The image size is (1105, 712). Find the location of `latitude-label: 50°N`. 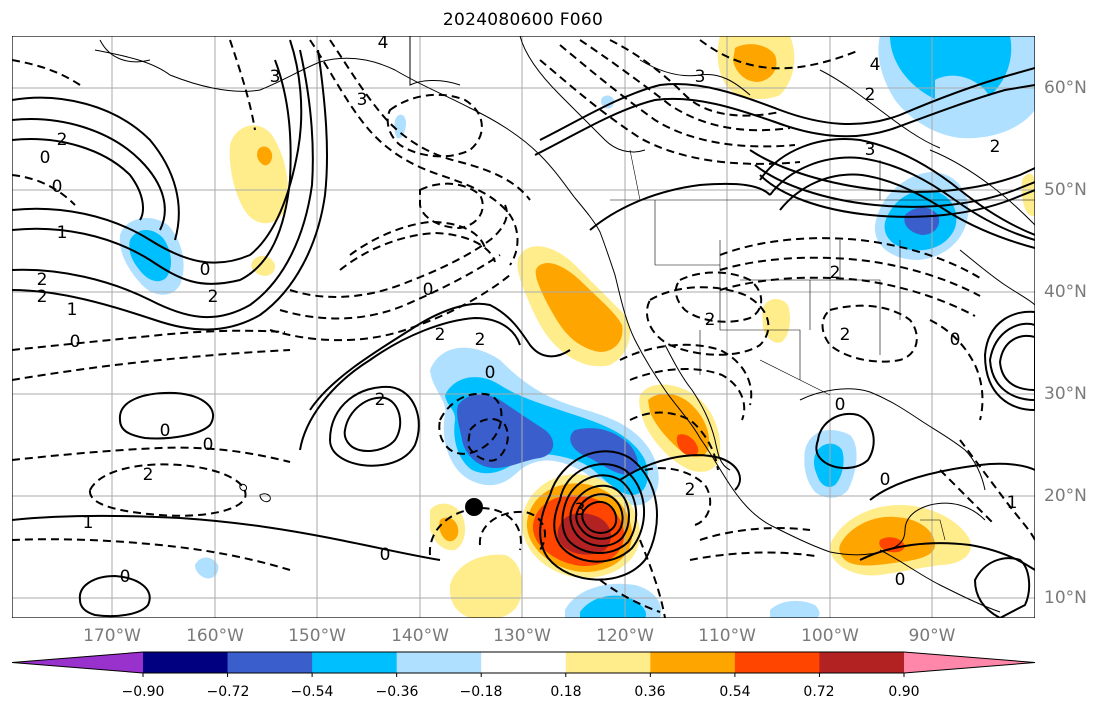

latitude-label: 50°N is located at coordinates (1065, 190).